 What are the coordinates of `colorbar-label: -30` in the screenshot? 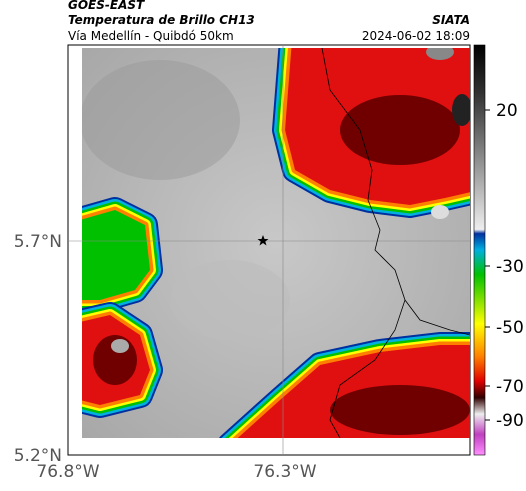 It's located at (510, 267).